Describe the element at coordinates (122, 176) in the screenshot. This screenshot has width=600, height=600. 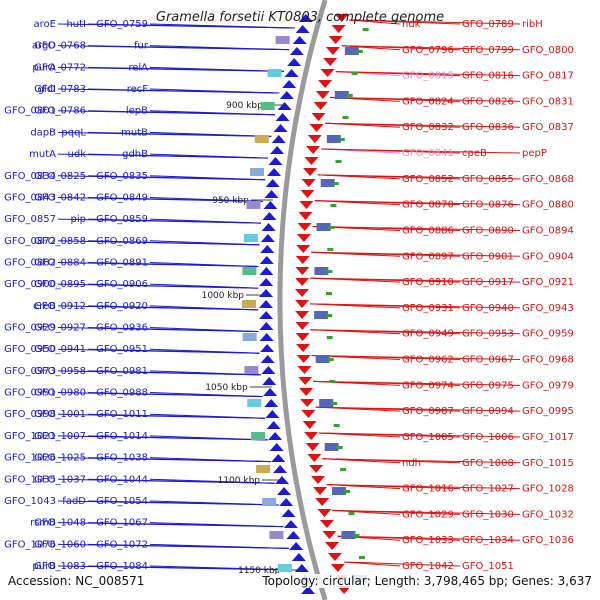
I see `gene-label: GFO_0835` at that location.